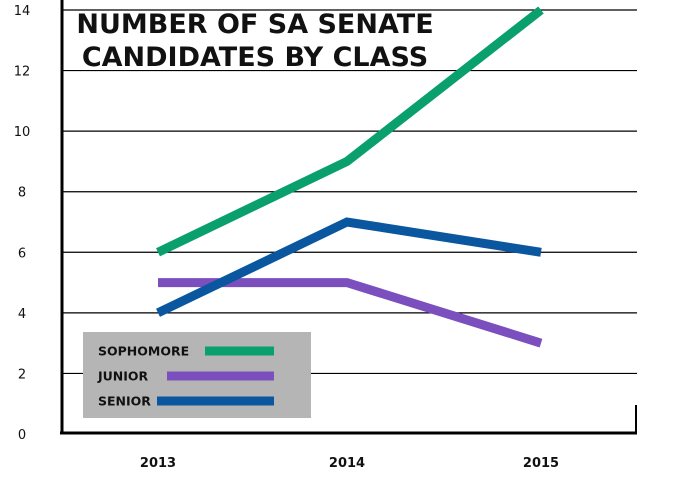 This screenshot has height=482, width=685. I want to click on legend-label-senior: SENIOR, so click(124, 401).